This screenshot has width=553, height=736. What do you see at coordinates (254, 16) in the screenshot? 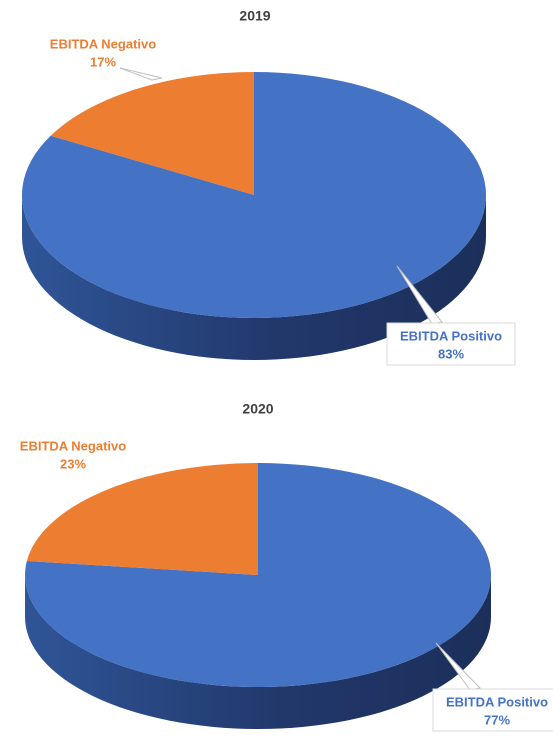
I see `chart-title: 2019` at bounding box center [254, 16].